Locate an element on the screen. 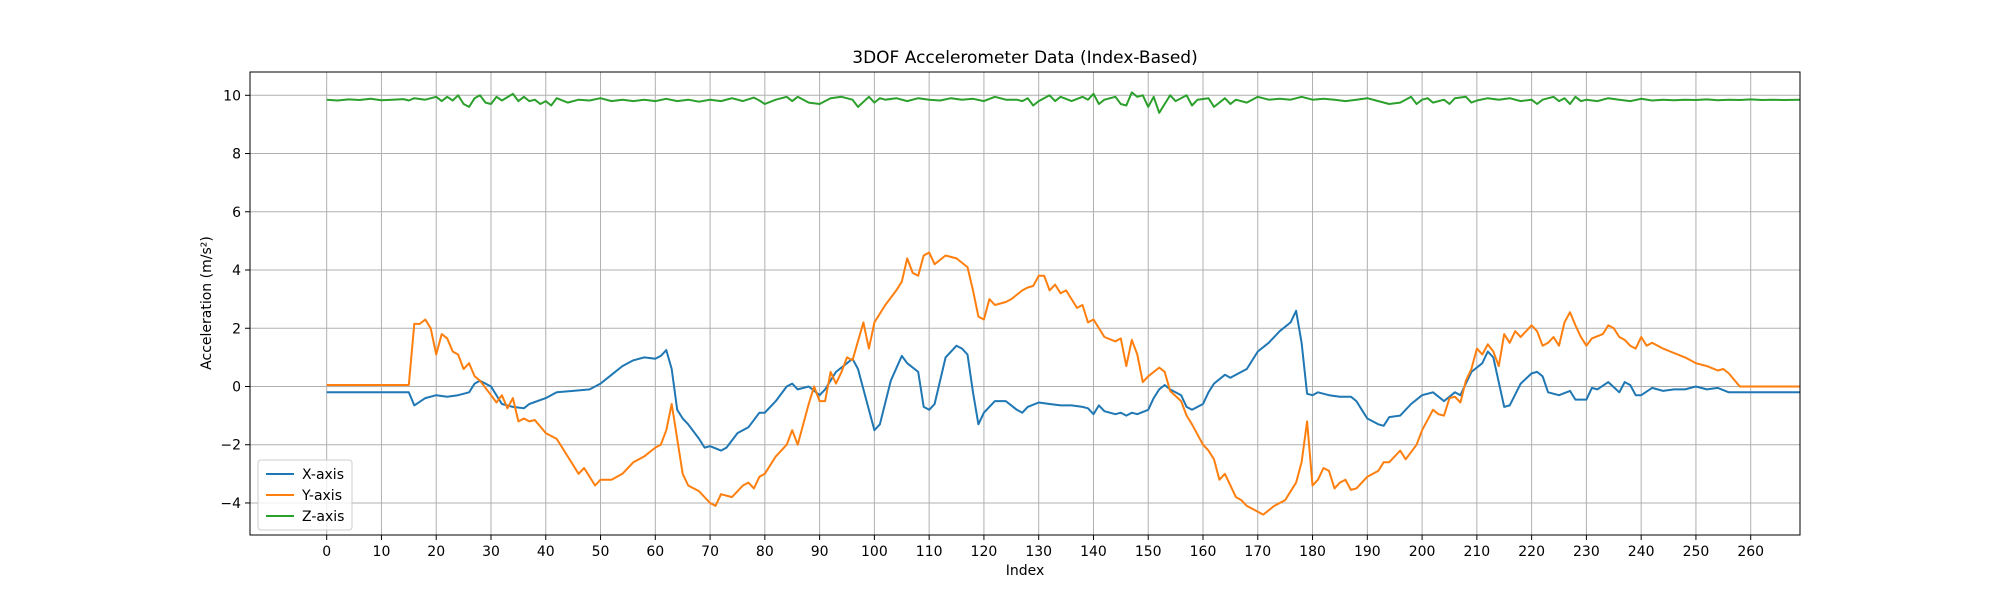  y-tick-label: 4 is located at coordinates (236, 271).